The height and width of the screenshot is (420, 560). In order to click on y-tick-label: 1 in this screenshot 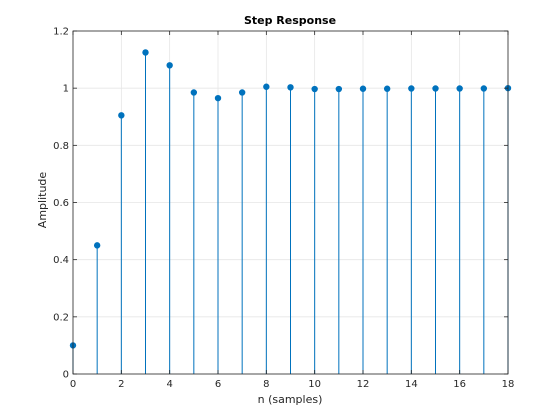, I will do `click(66, 89)`.